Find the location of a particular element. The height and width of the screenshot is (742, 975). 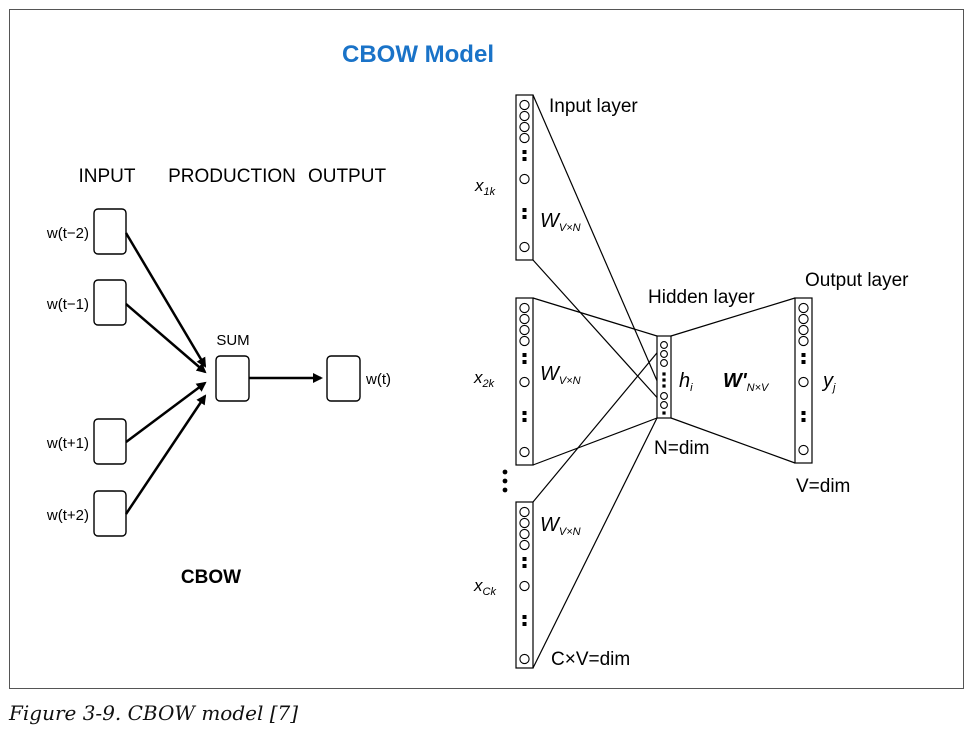

hidden-dim-label: N=dim is located at coordinates (681, 448).